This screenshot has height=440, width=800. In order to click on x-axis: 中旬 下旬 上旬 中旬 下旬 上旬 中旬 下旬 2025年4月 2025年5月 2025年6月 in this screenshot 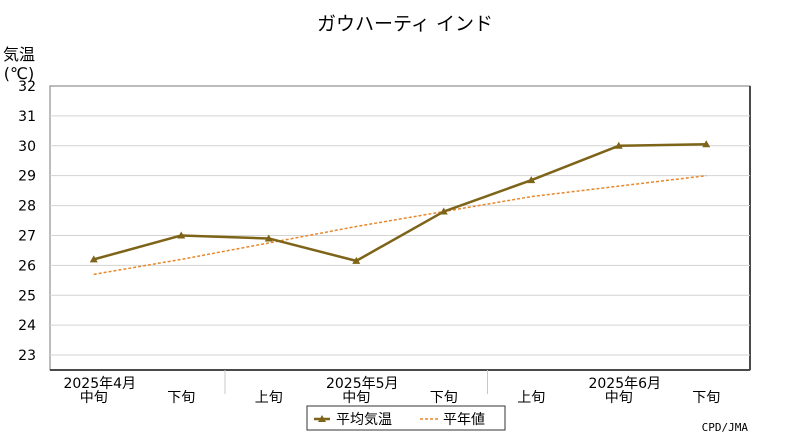, I will do `click(391, 388)`.